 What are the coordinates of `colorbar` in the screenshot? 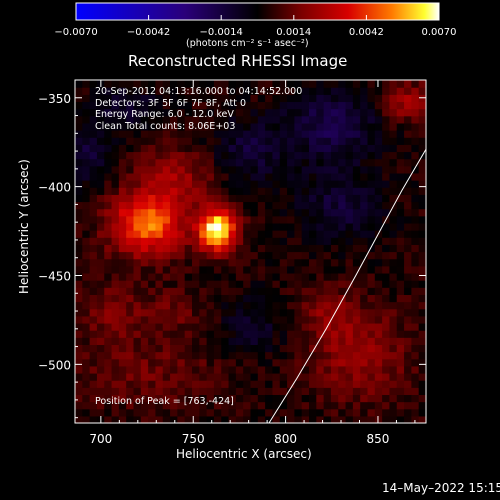 It's located at (257, 11).